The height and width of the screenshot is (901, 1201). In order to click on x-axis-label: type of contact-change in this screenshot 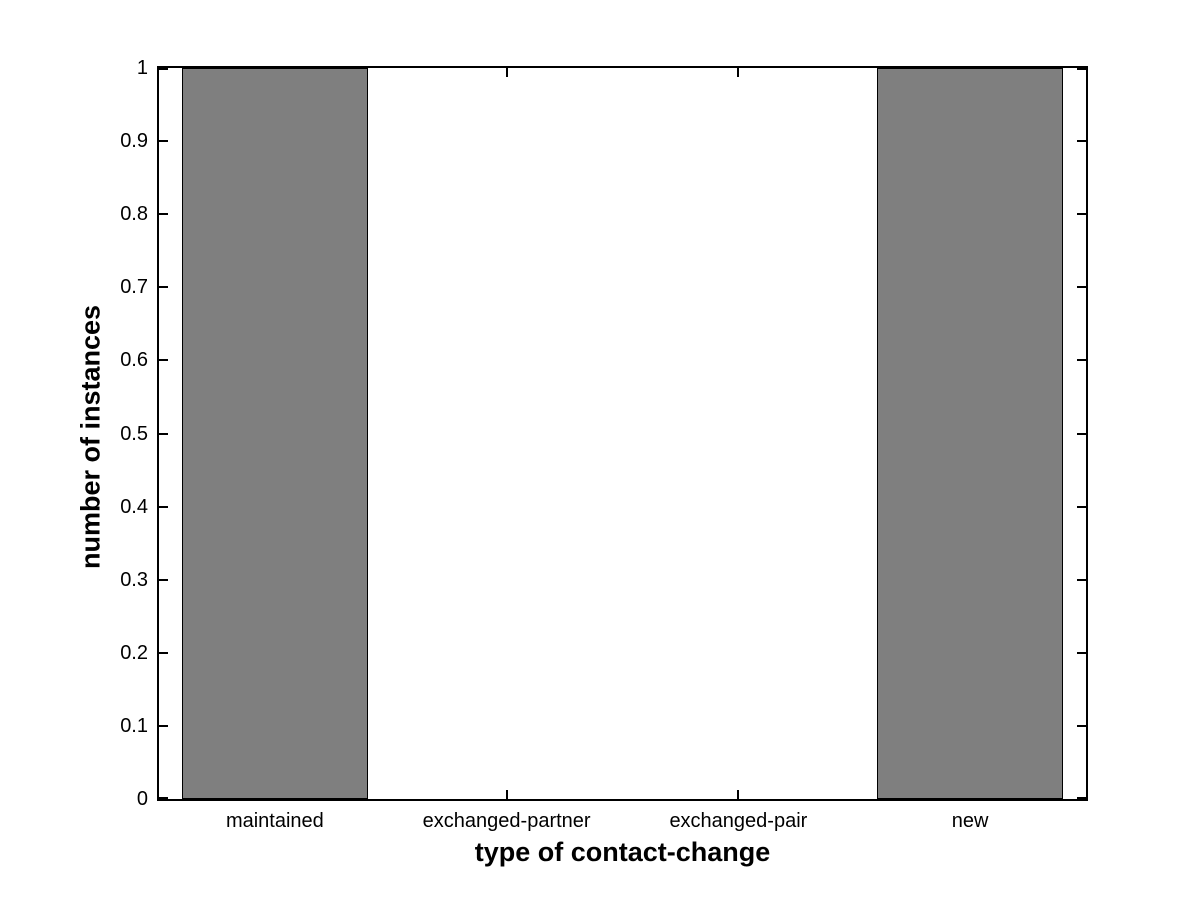, I will do `click(622, 852)`.